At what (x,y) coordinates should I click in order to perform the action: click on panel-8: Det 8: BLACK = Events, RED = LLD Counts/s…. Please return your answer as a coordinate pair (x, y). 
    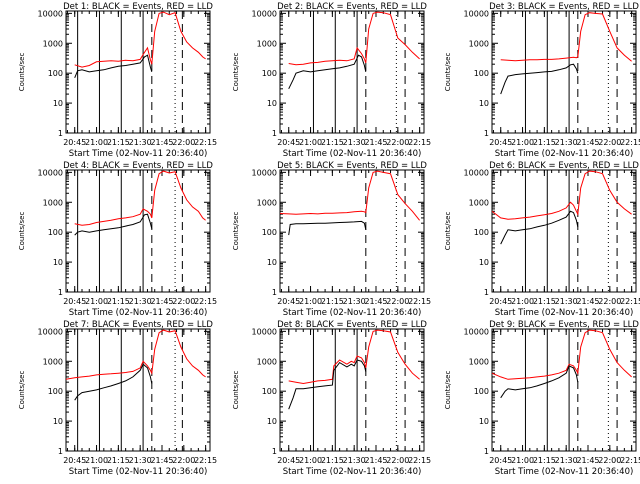
    Looking at the image, I should click on (331, 398).